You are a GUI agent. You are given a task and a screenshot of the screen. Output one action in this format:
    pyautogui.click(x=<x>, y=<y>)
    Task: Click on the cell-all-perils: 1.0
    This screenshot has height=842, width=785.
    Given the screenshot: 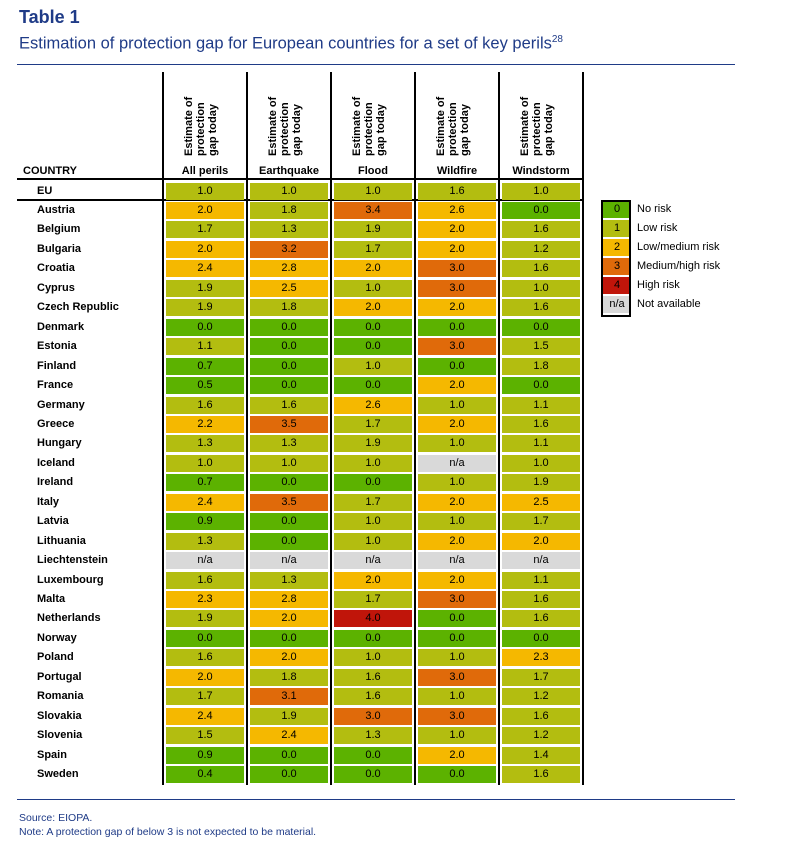 What is the action you would take?
    pyautogui.click(x=205, y=191)
    